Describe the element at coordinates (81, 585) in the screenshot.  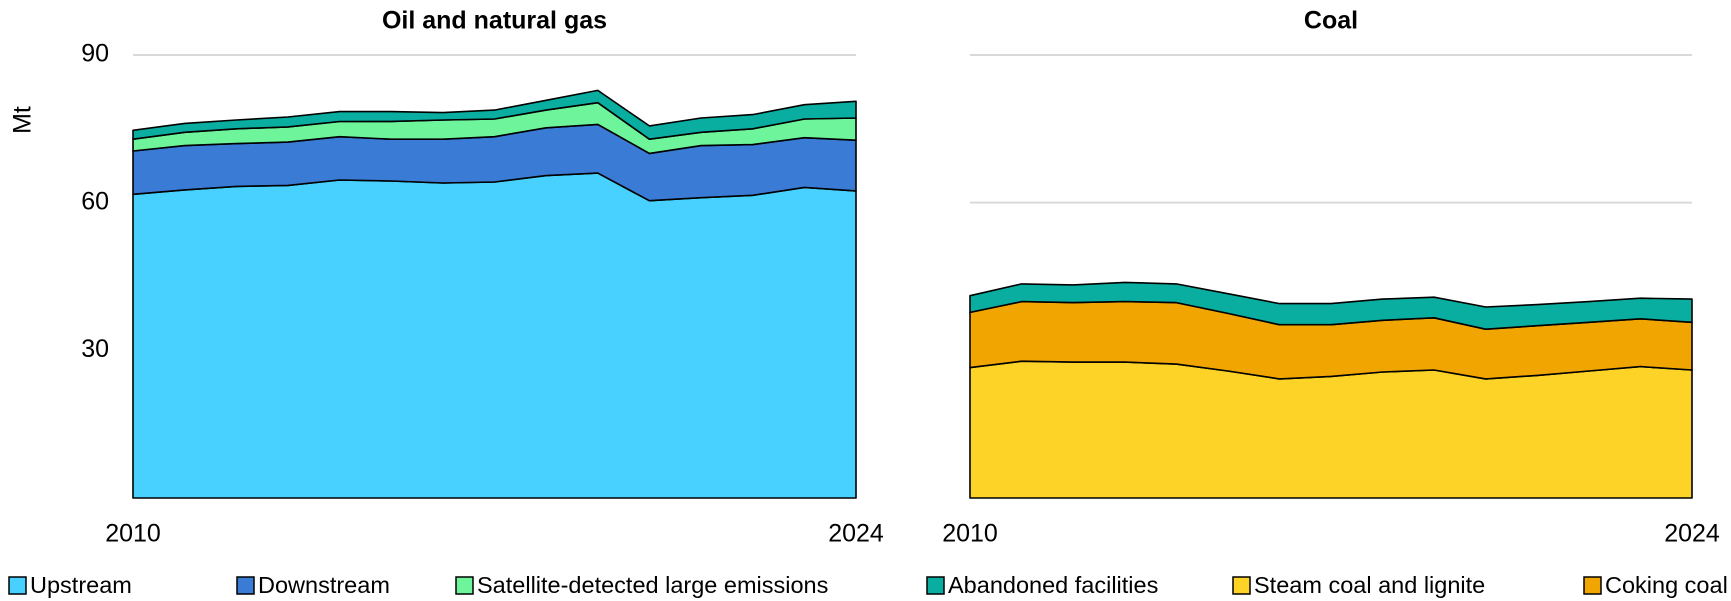
I see `legend-label: Upstream` at that location.